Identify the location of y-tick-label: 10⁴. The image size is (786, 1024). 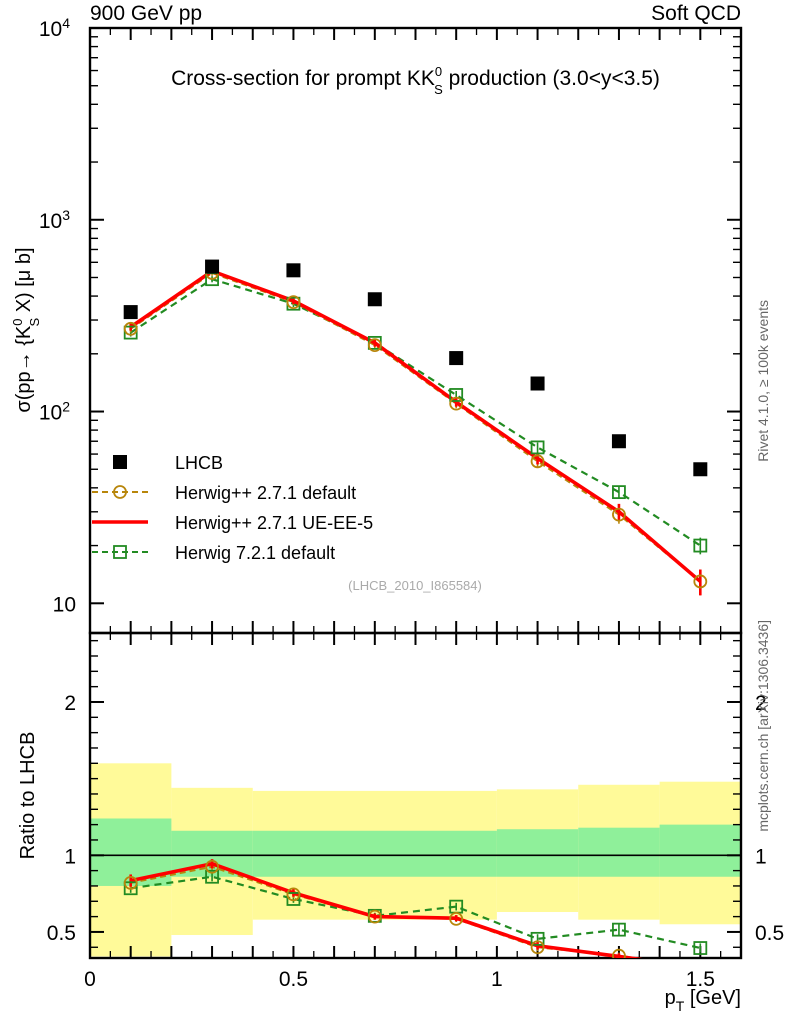
(54, 28).